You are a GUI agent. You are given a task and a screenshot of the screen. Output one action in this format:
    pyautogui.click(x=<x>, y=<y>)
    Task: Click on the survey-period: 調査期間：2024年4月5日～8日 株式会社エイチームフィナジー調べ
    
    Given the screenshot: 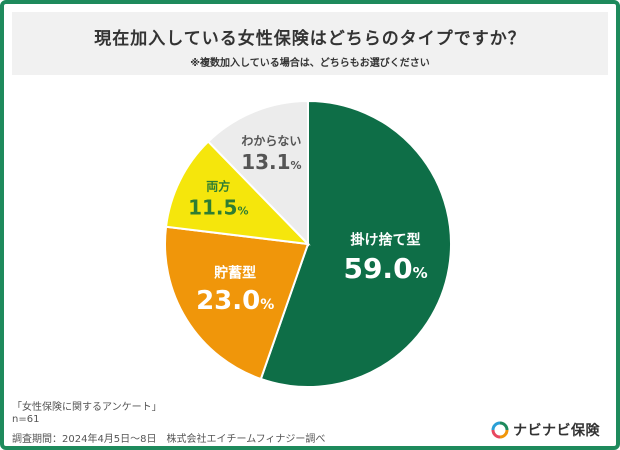 What is the action you would take?
    pyautogui.click(x=169, y=439)
    